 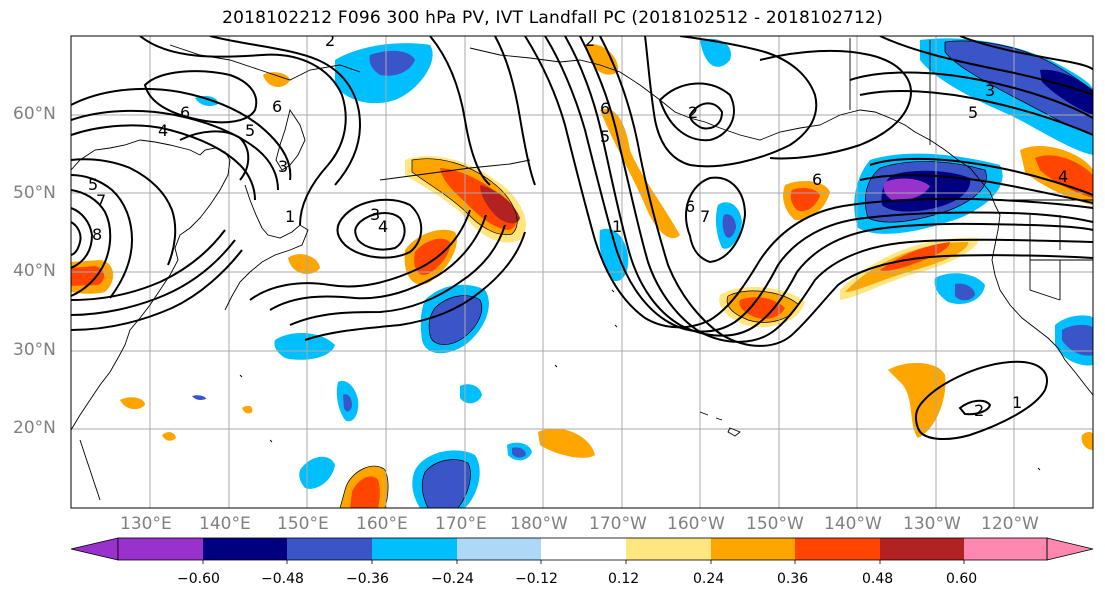 I want to click on lon-label-170w: 170°W, so click(x=618, y=524).